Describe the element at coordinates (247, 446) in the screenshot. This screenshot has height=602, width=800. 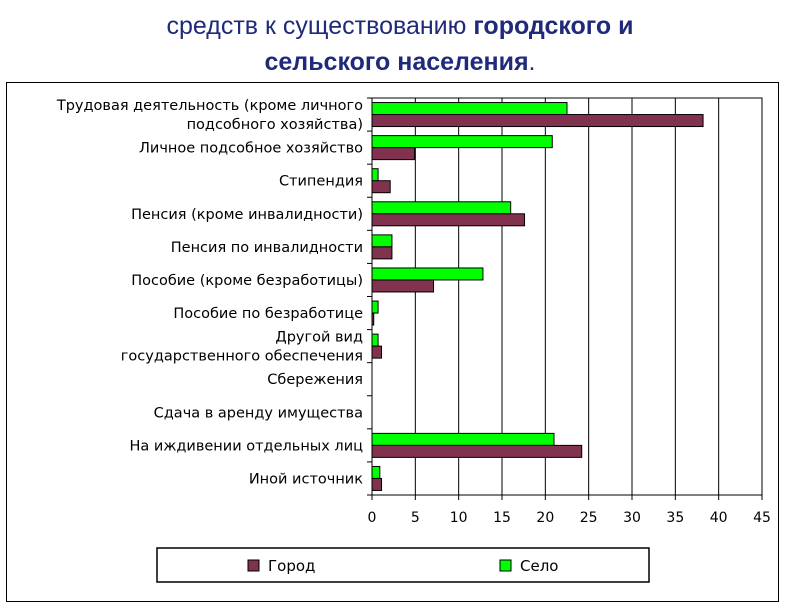
I see `category-label-10: На иждивении отдельных лиц` at that location.